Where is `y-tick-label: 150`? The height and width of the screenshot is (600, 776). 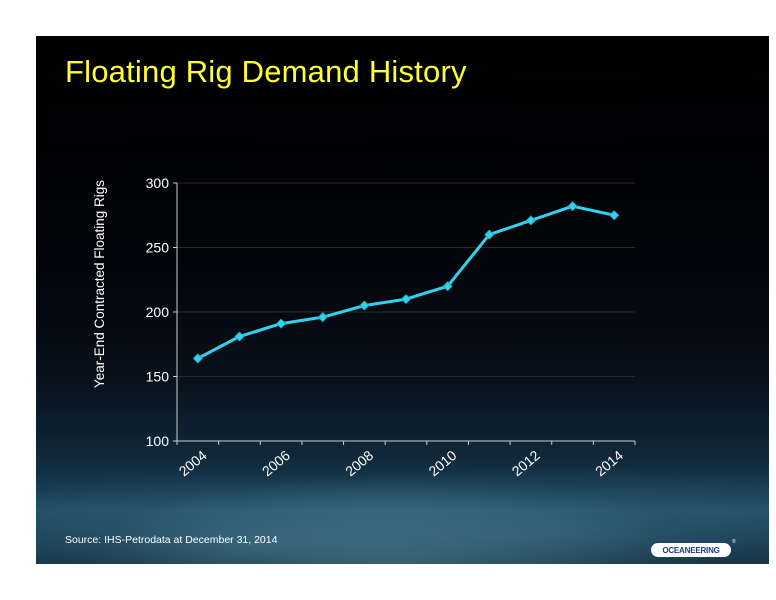 y-tick-label: 150 is located at coordinates (158, 377).